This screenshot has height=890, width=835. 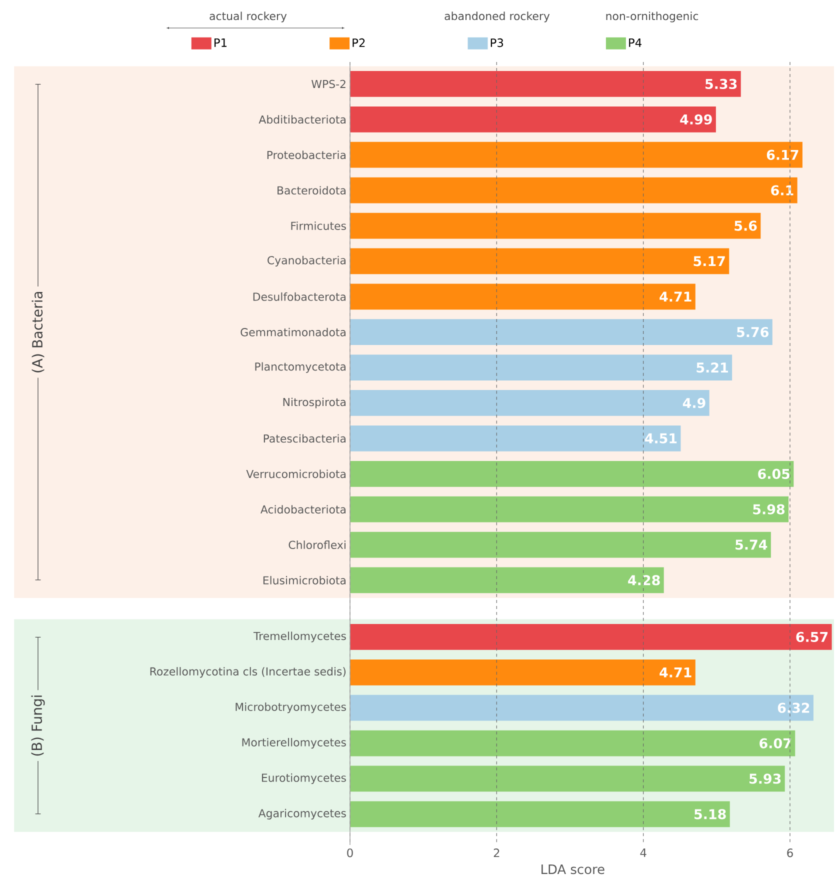 What do you see at coordinates (775, 743) in the screenshot?
I see `data-label: 6.07` at bounding box center [775, 743].